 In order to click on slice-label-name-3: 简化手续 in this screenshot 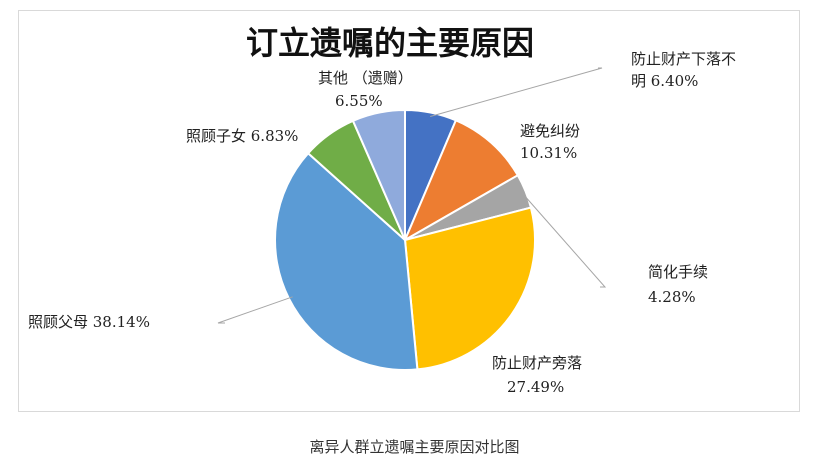, I will do `click(678, 272)`.